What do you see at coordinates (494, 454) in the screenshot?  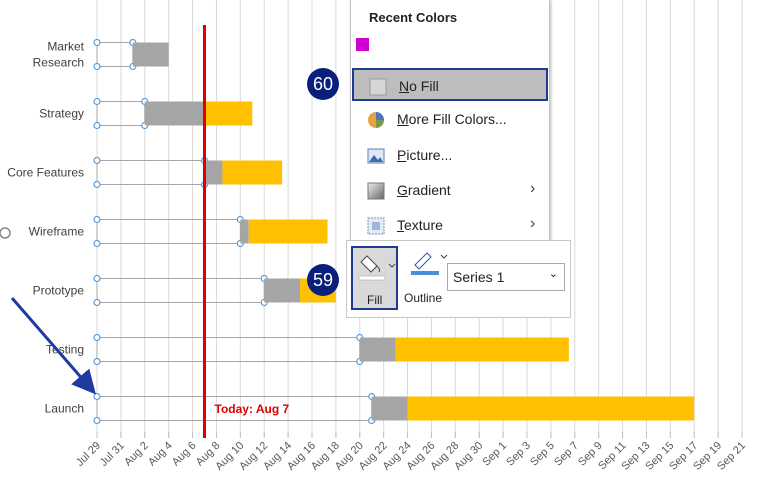 I see `x-tick-label: Sep 1` at bounding box center [494, 454].